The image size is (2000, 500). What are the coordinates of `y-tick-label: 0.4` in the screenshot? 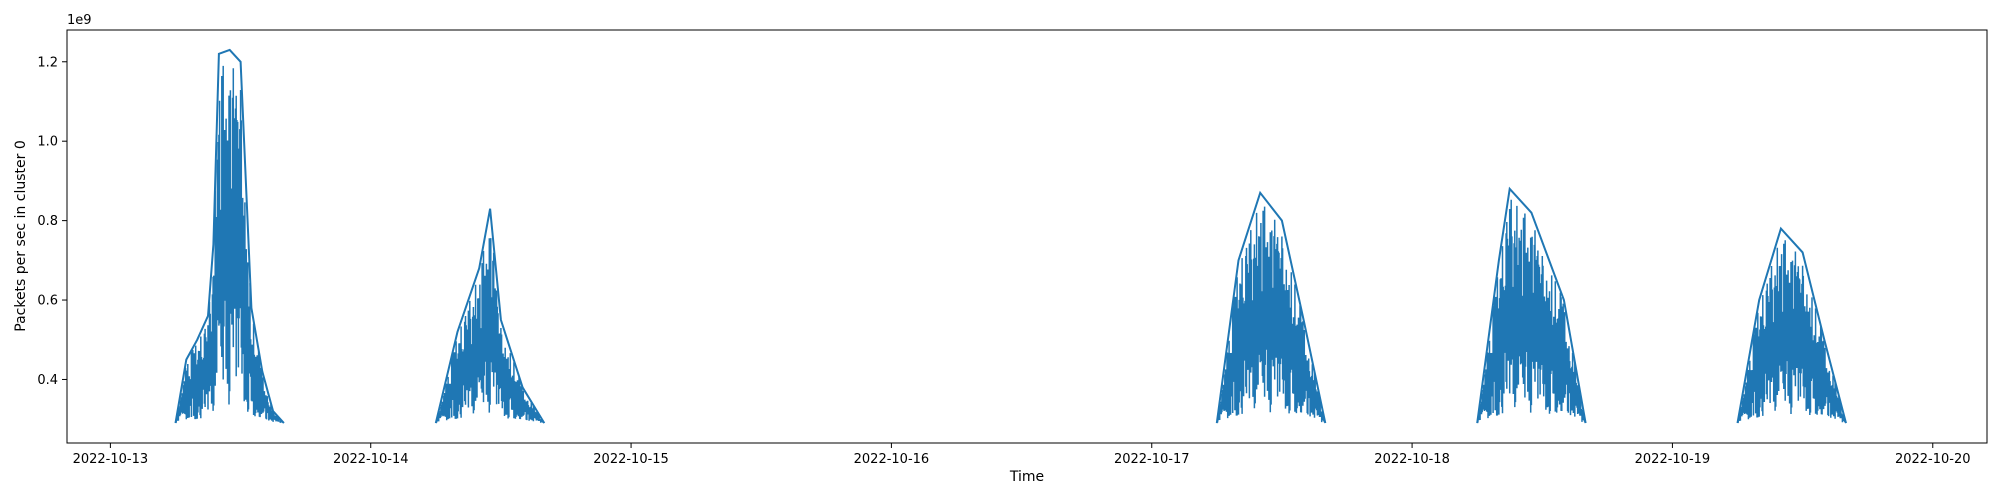 It's located at (47, 380).